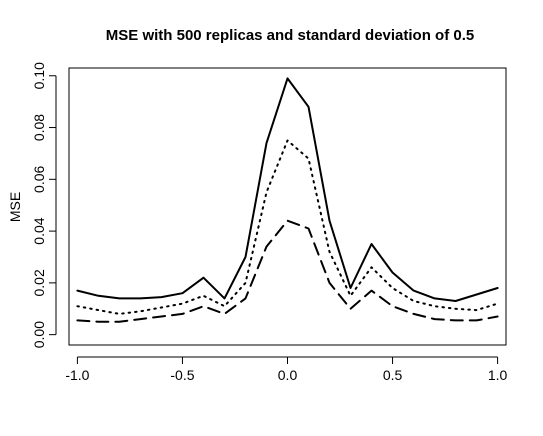 The image size is (543, 436). I want to click on x-tick-label: -1.0, so click(77, 375).